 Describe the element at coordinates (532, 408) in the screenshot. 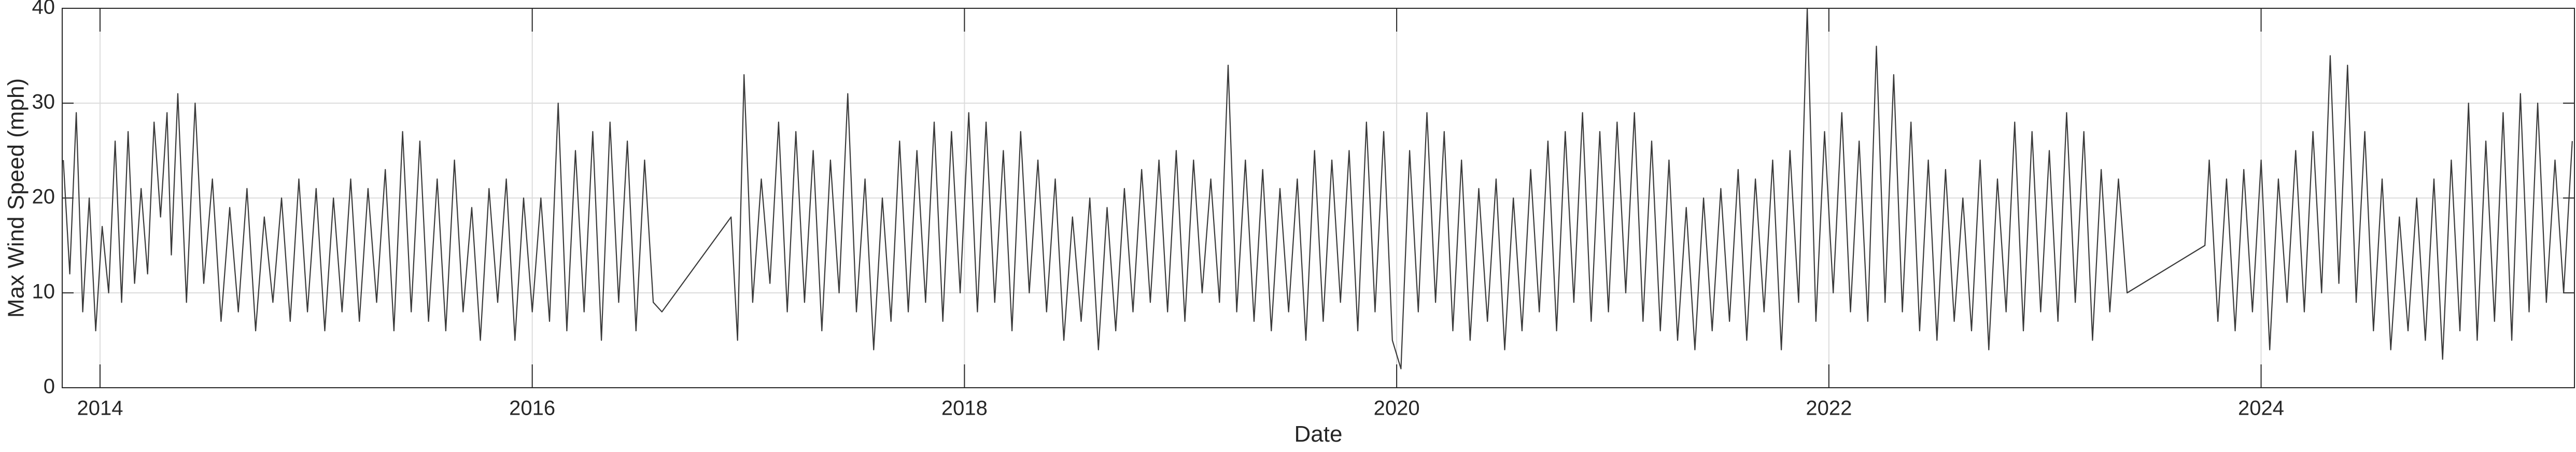

I see `x-tick-label: 2016` at that location.